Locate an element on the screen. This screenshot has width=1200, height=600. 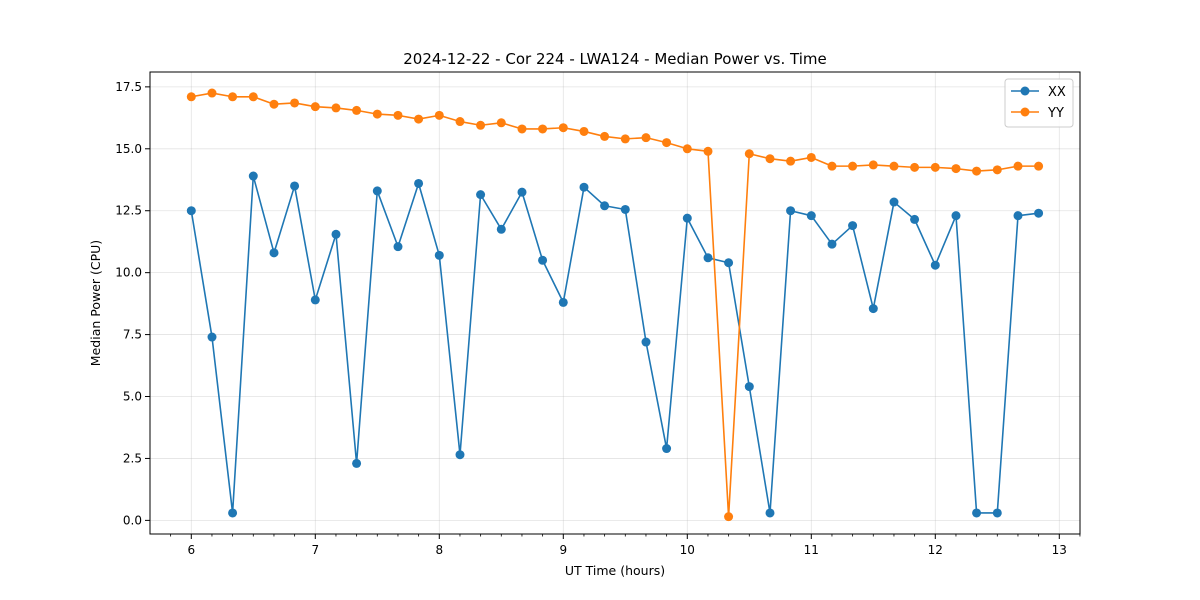
legend-marker-xx is located at coordinates (1025, 91).